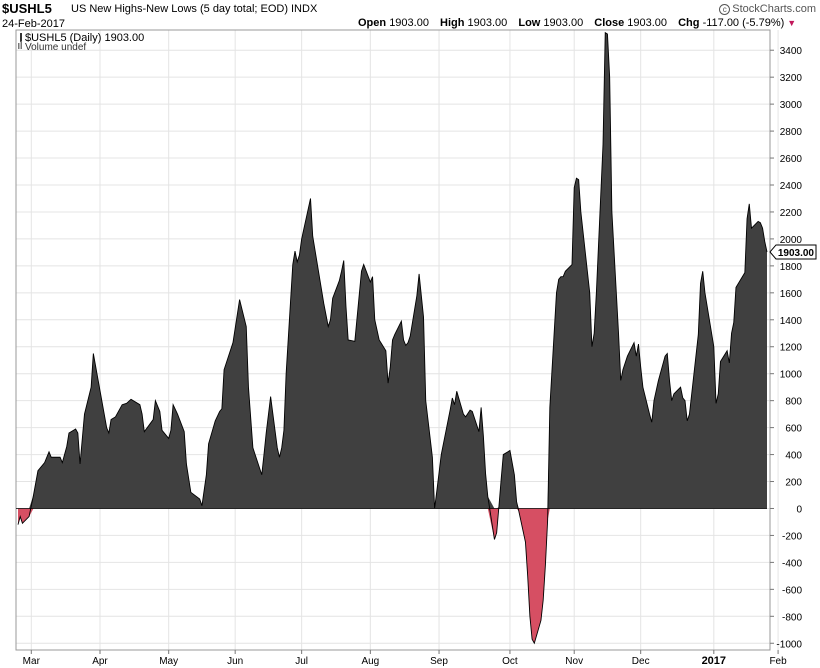 Image resolution: width=820 pixels, height=668 pixels. What do you see at coordinates (791, 348) in the screenshot?
I see `y-tick-label: 1200` at bounding box center [791, 348].